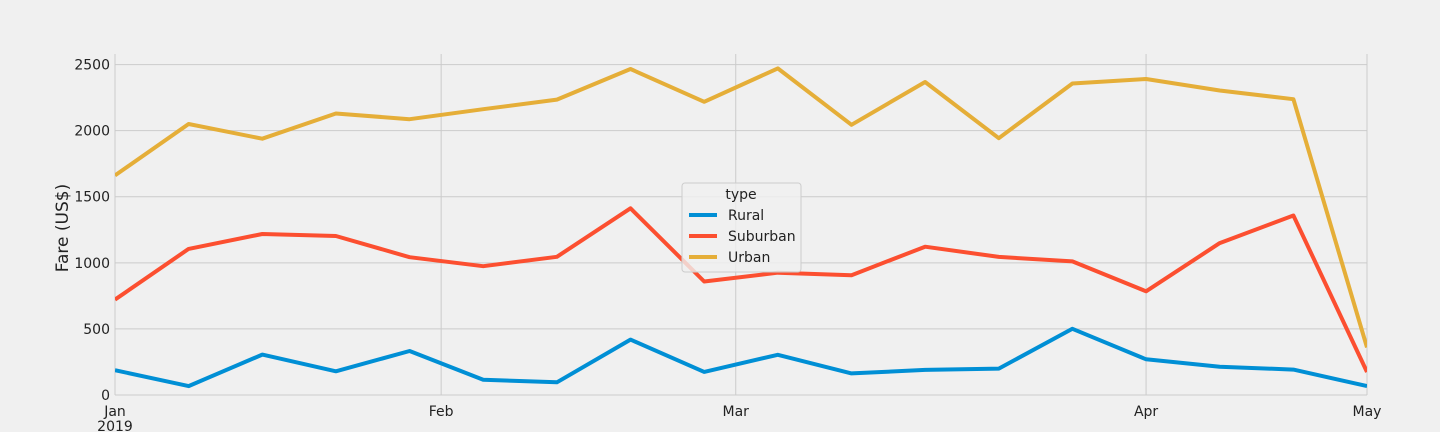  I want to click on y-tick-label: 500, so click(96, 330).